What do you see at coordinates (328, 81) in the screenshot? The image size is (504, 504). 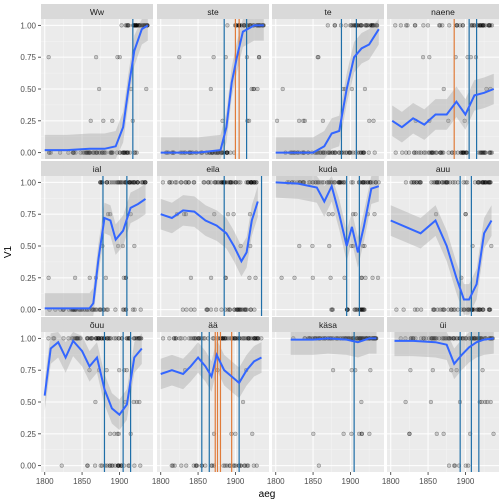 I see `facet-panel: te` at bounding box center [328, 81].